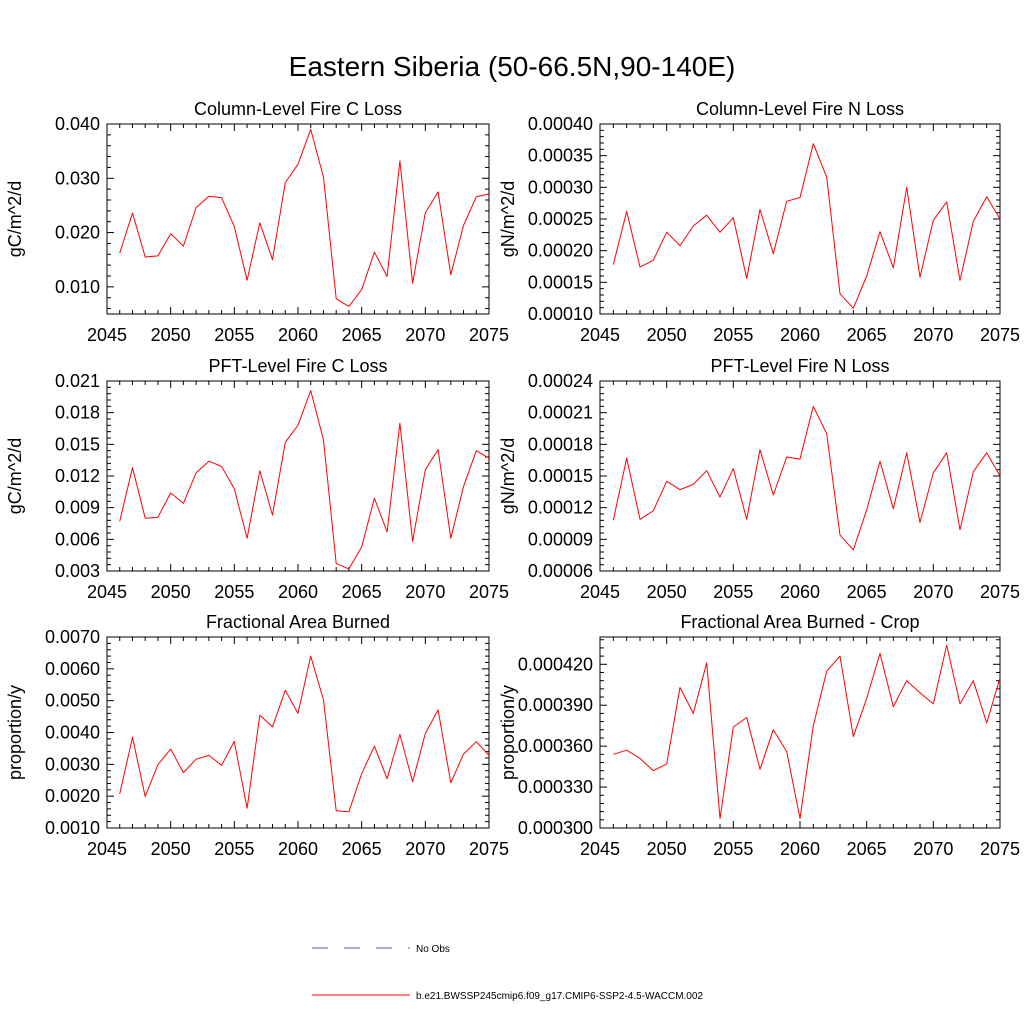 Image resolution: width=1024 pixels, height=1024 pixels. Describe the element at coordinates (555, 787) in the screenshot. I see `y-tick-label: 0.000330` at that location.